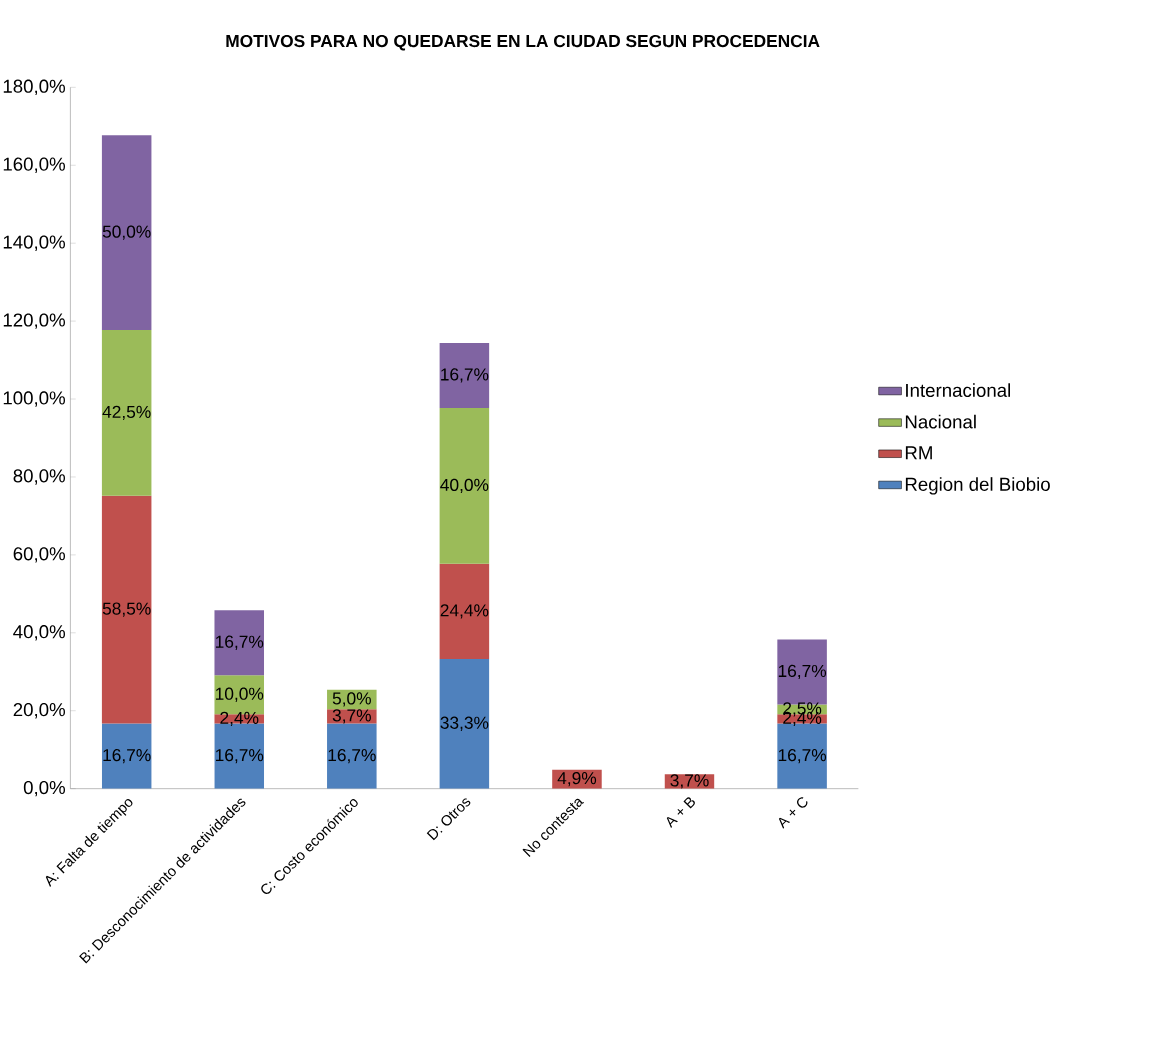 The height and width of the screenshot is (1039, 1168). Describe the element at coordinates (39, 711) in the screenshot. I see `y-tick-label: 20,0%` at that location.